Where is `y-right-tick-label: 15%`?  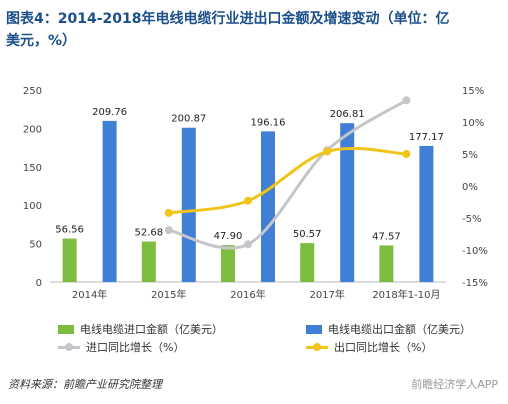
y-right-tick-label: 15% is located at coordinates (473, 91).